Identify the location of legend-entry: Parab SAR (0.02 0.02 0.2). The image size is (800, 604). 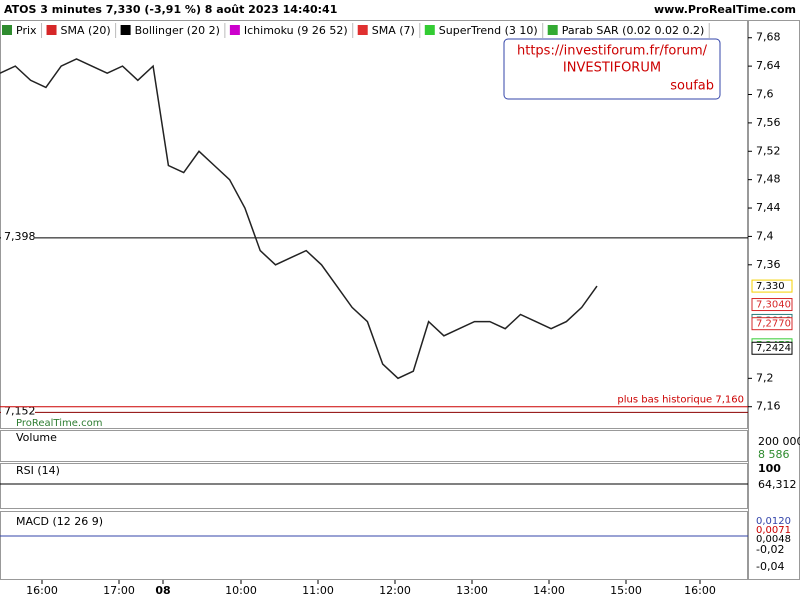
(633, 30).